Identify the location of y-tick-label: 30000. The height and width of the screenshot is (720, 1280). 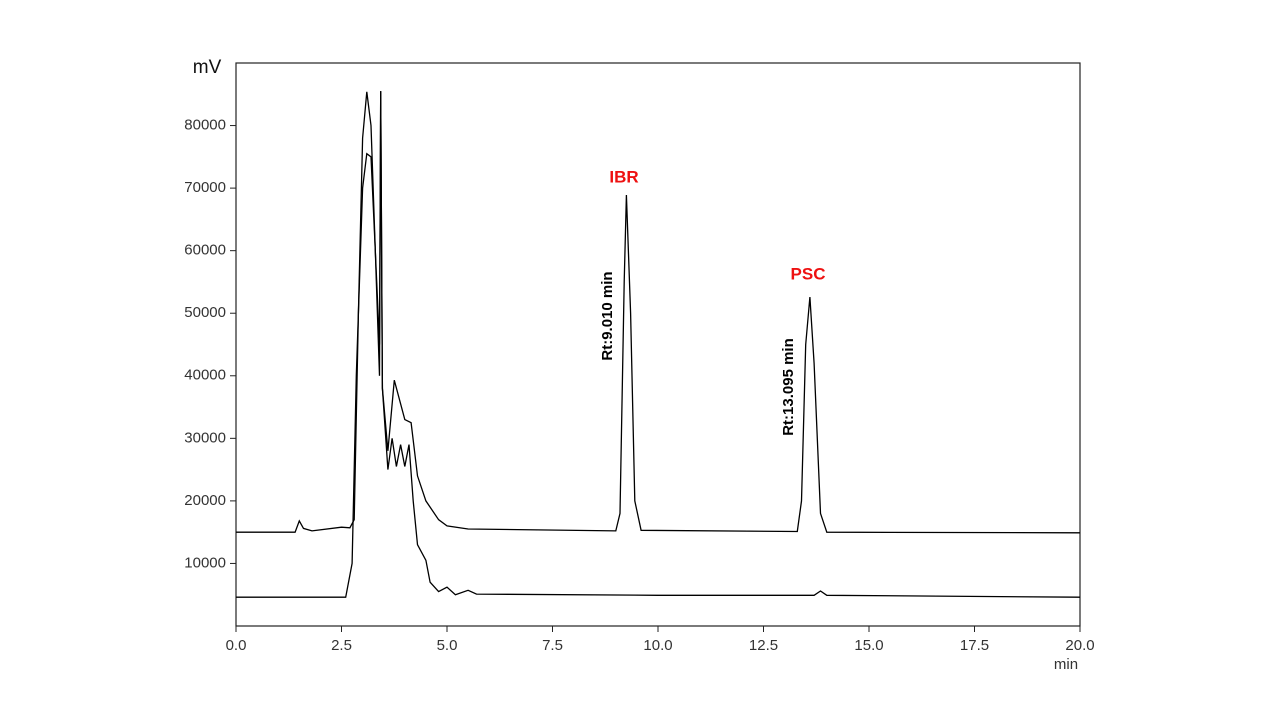
(205, 437).